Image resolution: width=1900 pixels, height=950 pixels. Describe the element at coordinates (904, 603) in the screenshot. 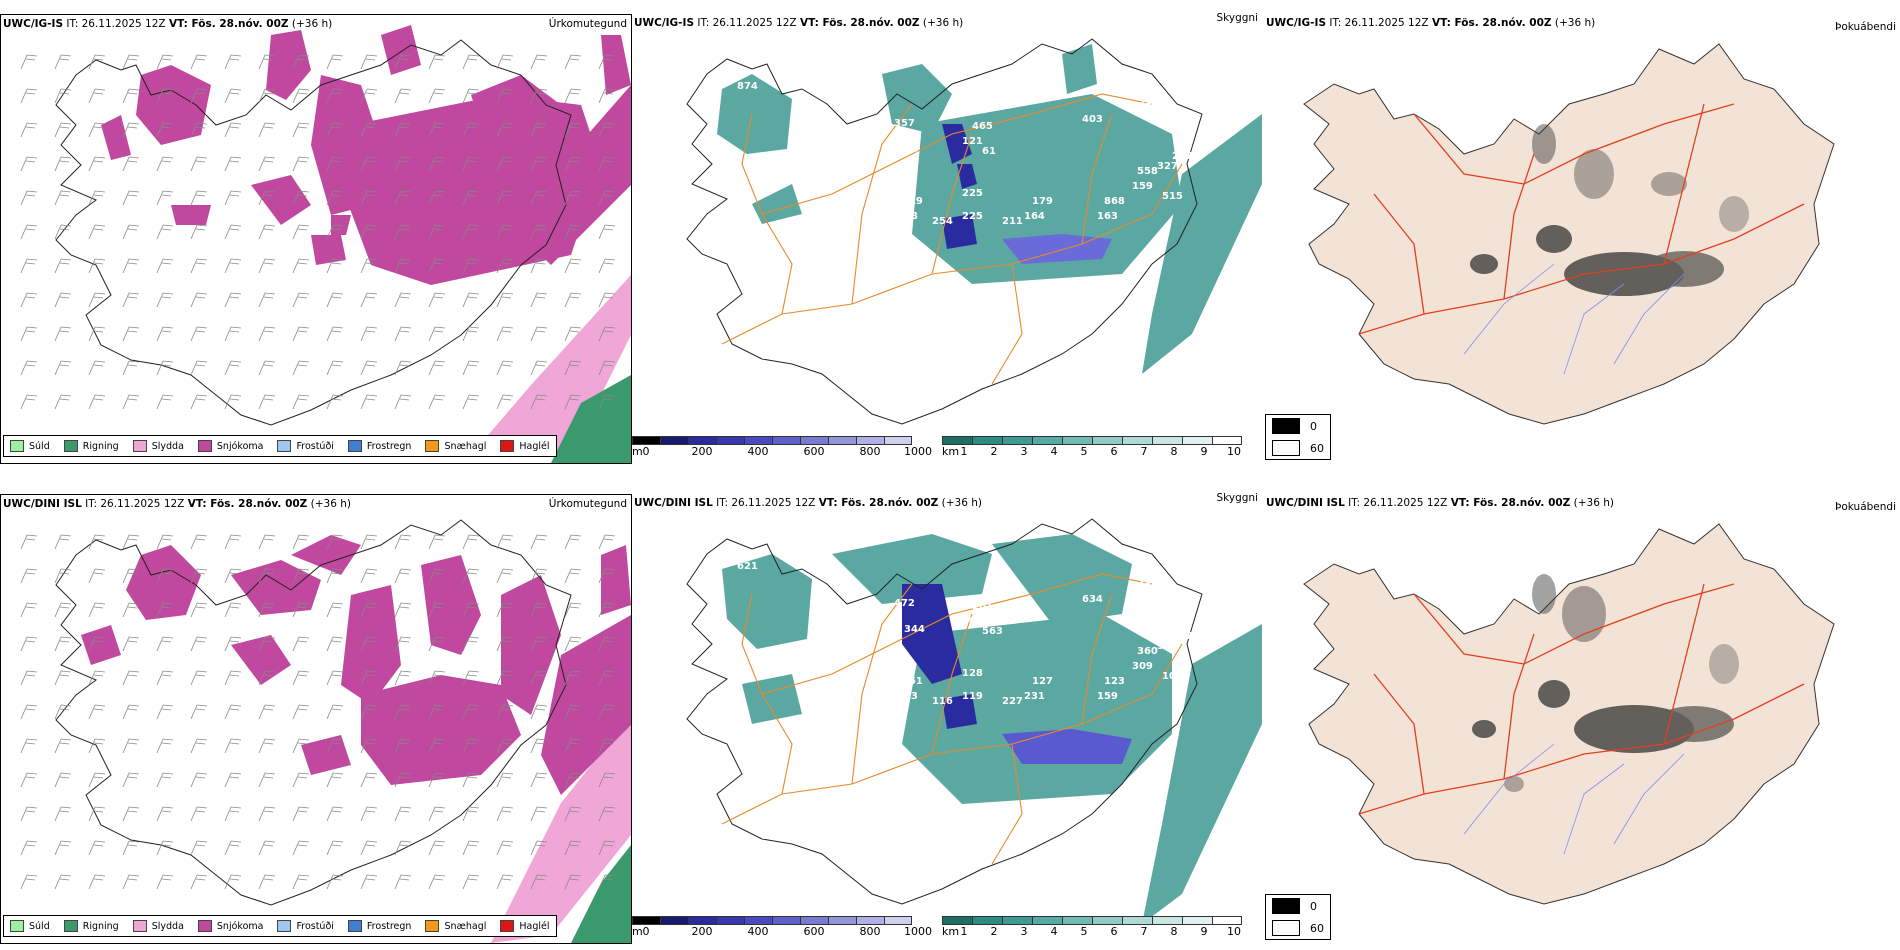

I see `ceiling-label: 472` at that location.